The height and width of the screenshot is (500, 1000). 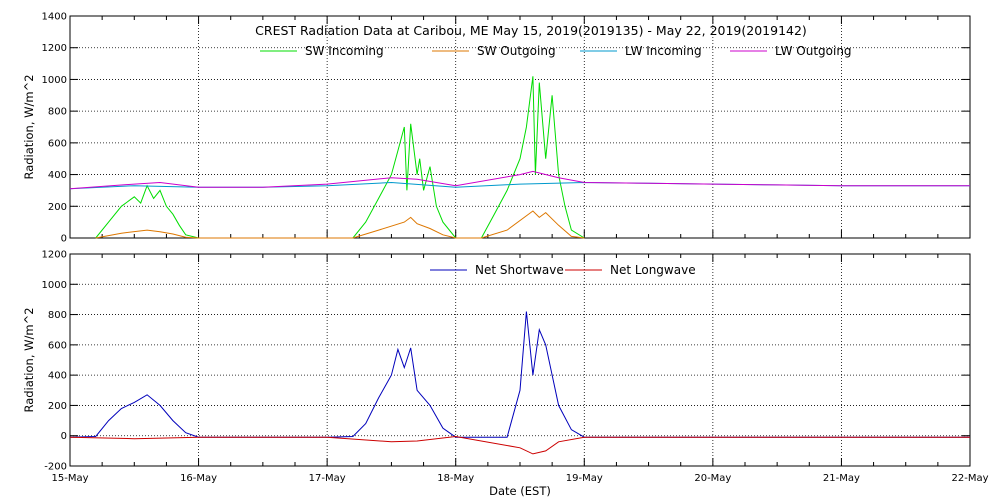 What do you see at coordinates (520, 491) in the screenshot?
I see `x-axis-label: Date (EST)` at bounding box center [520, 491].